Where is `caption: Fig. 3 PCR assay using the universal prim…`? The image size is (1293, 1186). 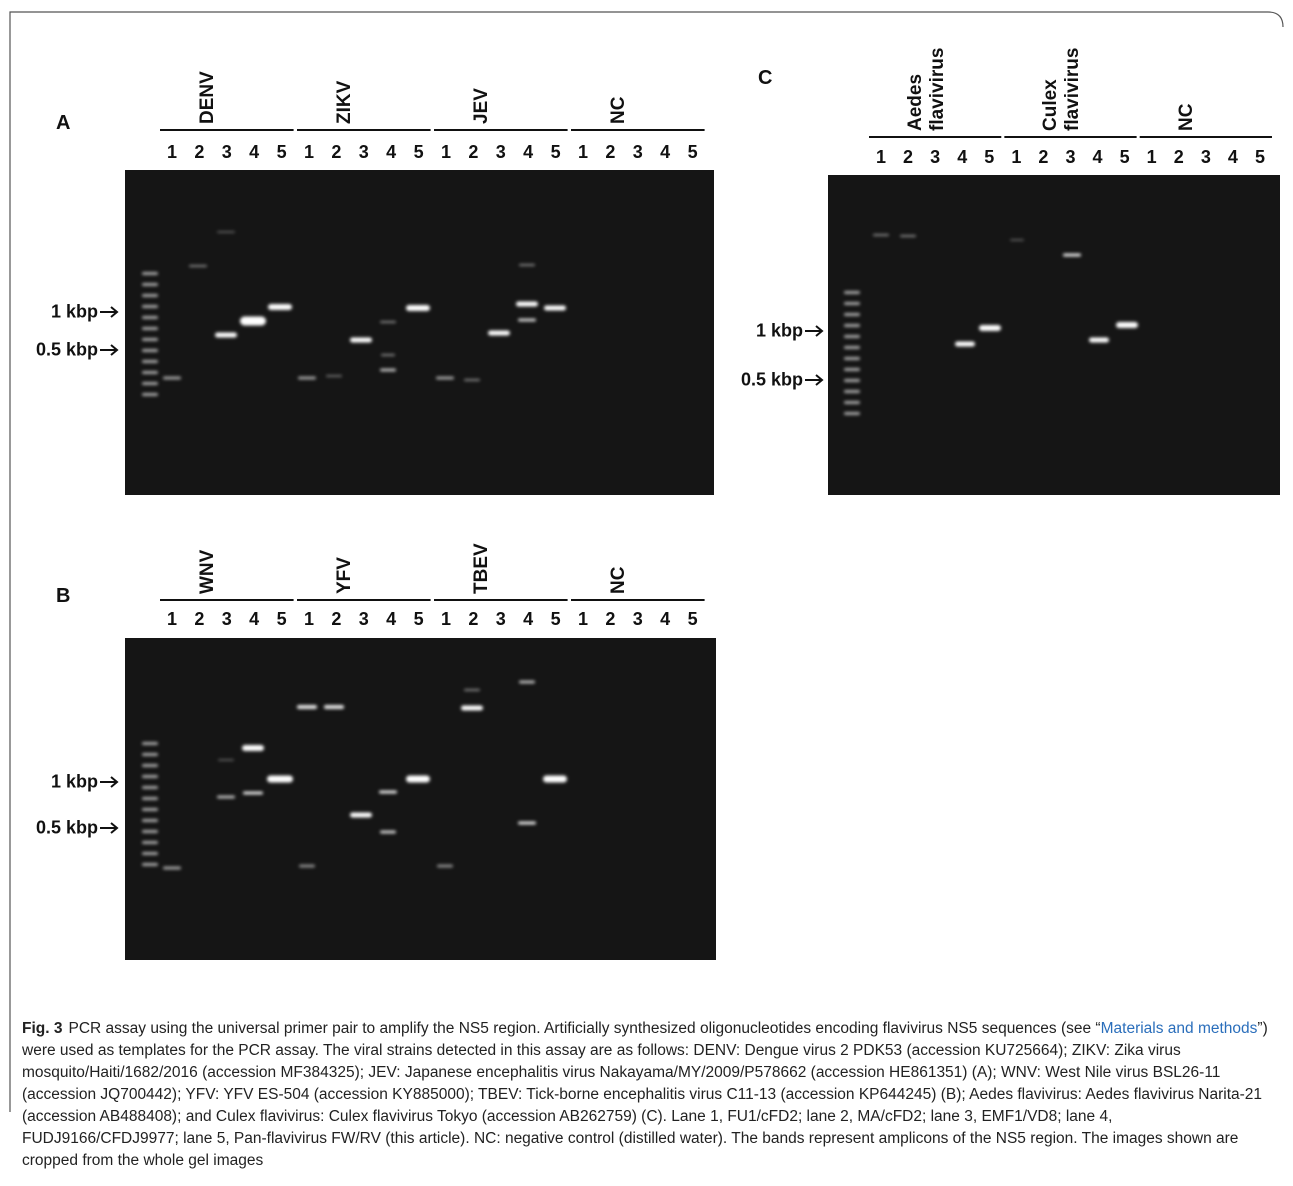 caption: Fig. 3 PCR assay using the universal prim… is located at coordinates (647, 1095).